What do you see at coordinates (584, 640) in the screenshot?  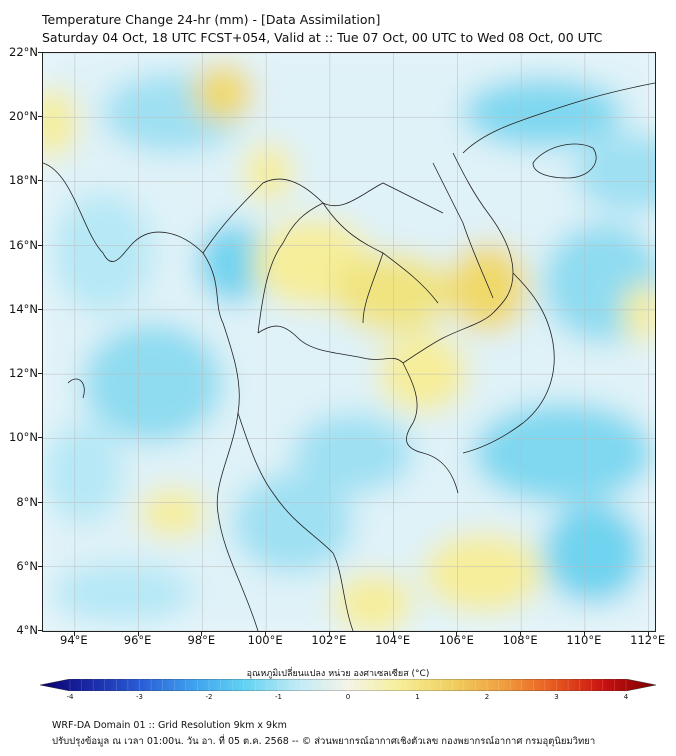 I see `lon-label: 110°E` at bounding box center [584, 640].